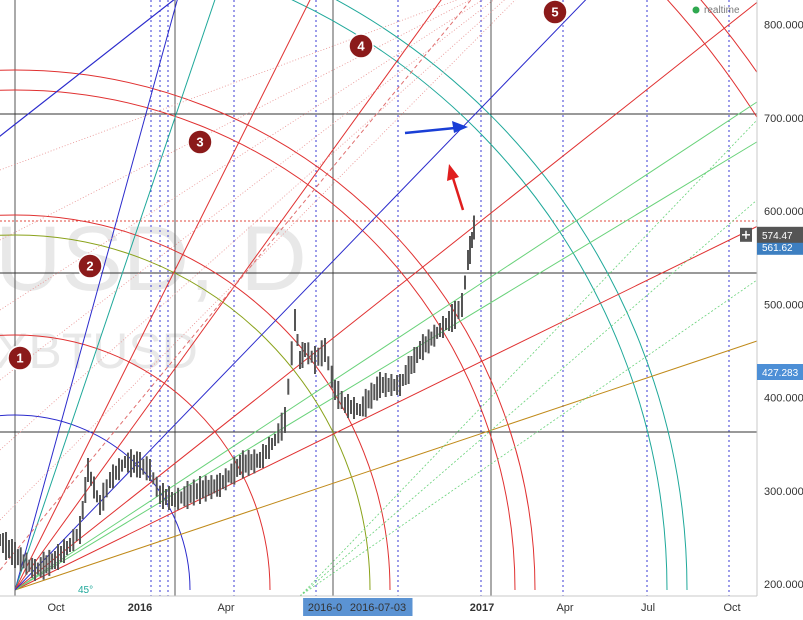  I want to click on time-tick-label: 2017, so click(482, 608).